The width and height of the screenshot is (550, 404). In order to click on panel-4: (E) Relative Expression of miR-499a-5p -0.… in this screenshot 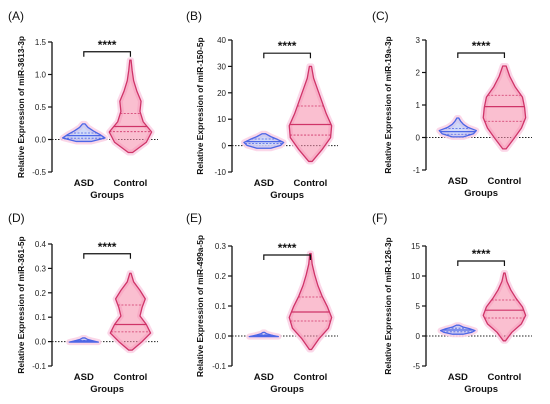, I will do `click(262, 303)`.